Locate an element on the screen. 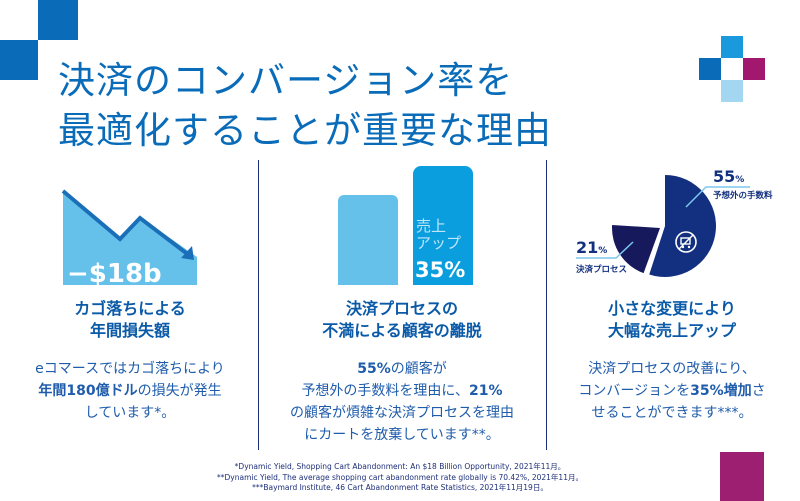 This screenshot has height=501, width=800. body-text: にカートを放棄しています**。 is located at coordinates (402, 435).